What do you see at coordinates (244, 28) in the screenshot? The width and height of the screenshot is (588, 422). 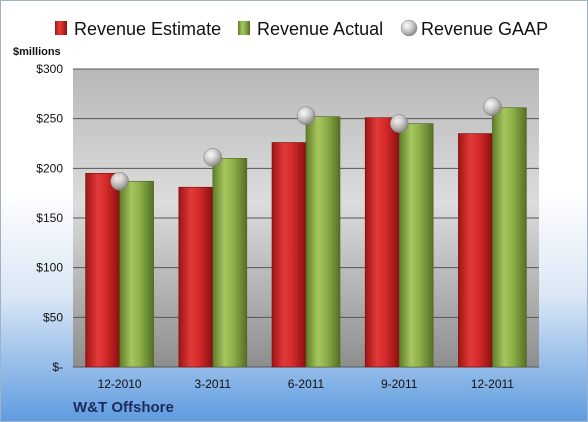 I see `legend-swatch-revenue-actual` at bounding box center [244, 28].